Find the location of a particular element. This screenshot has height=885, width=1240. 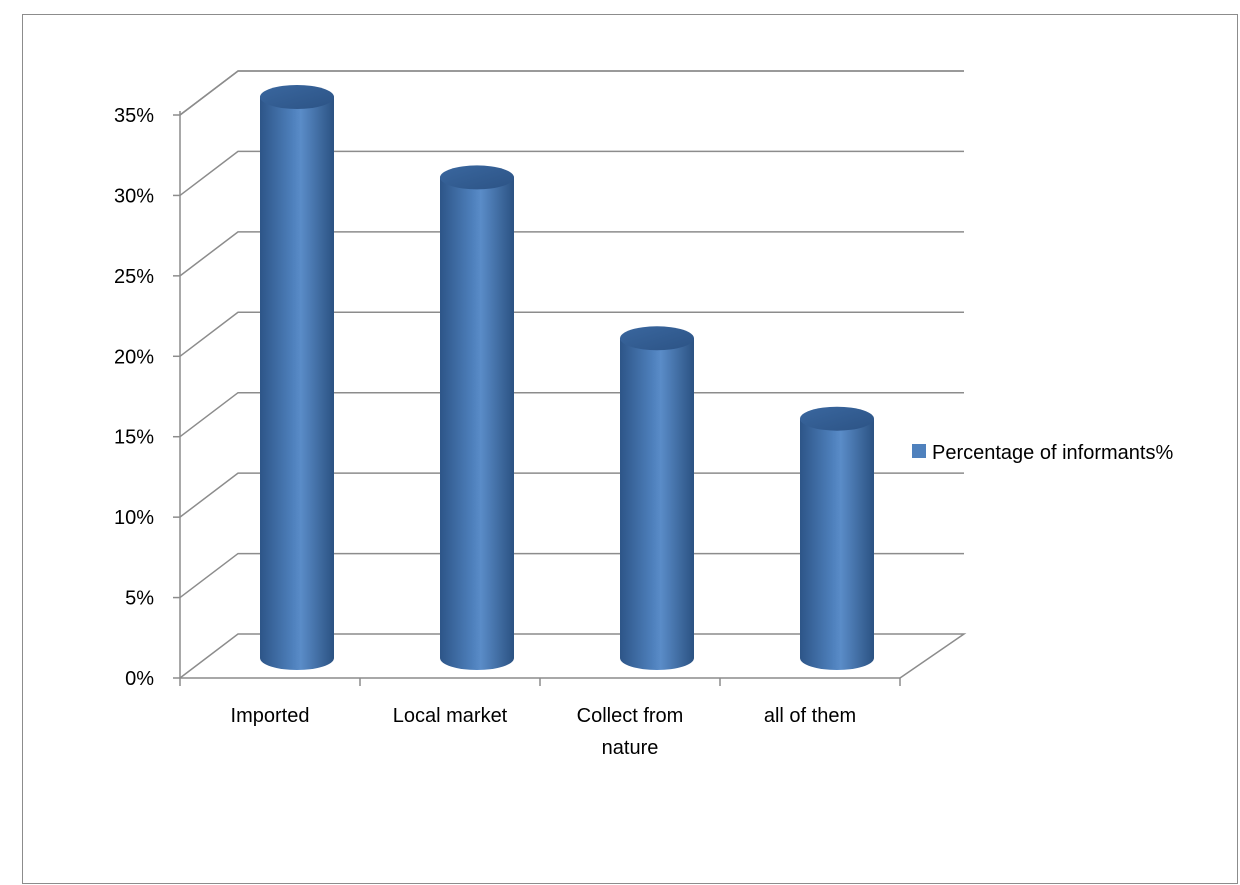

y-tick-label: 30% is located at coordinates (134, 196).